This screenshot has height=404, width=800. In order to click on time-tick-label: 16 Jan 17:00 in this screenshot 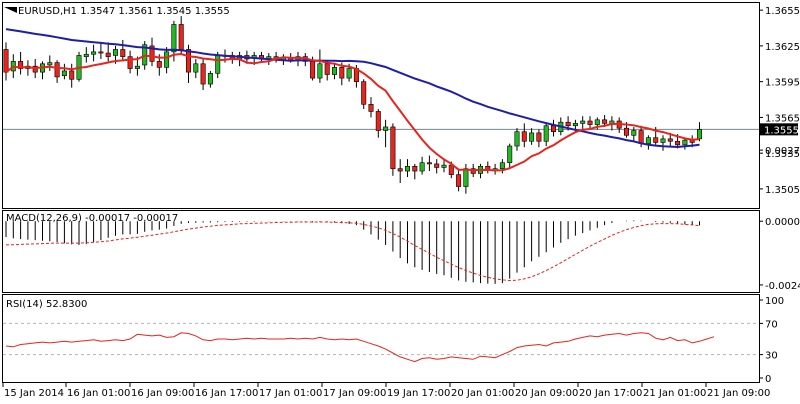, I will do `click(226, 393)`.